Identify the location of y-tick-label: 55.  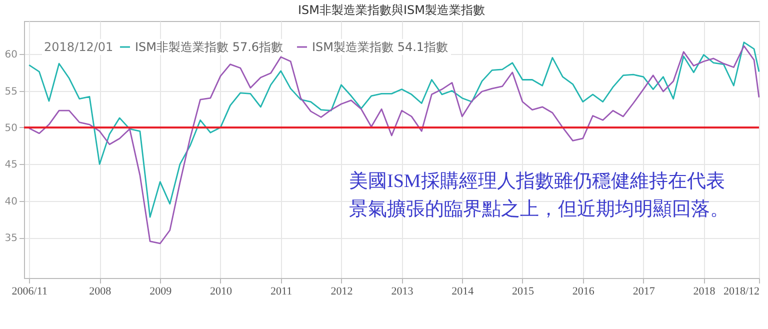
(11, 92).